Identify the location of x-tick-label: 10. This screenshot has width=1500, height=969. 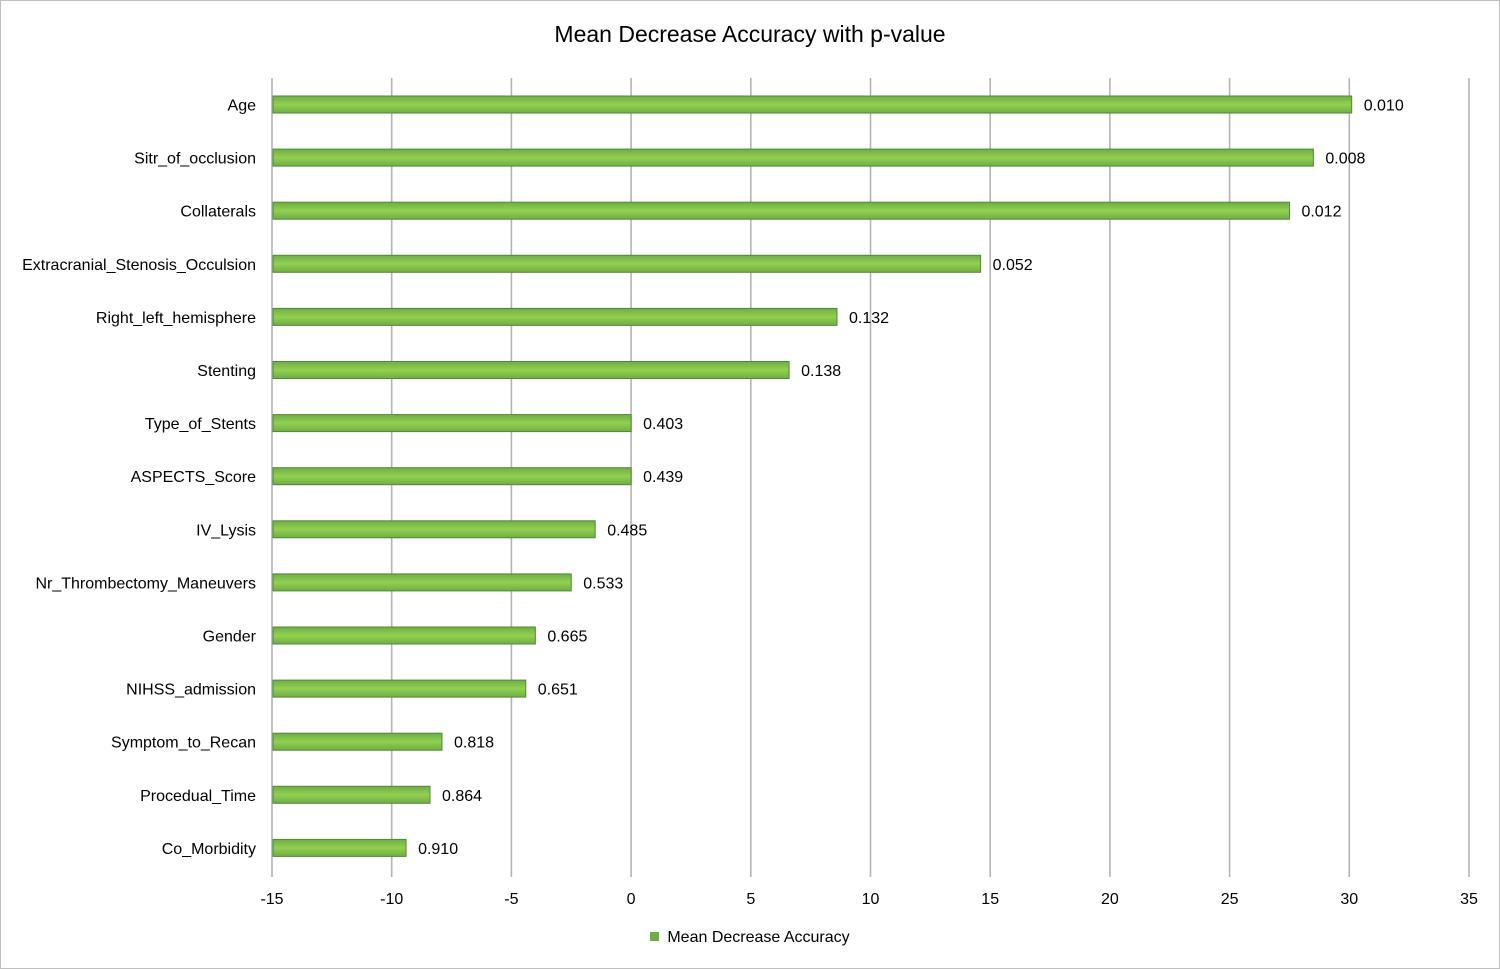
(871, 899).